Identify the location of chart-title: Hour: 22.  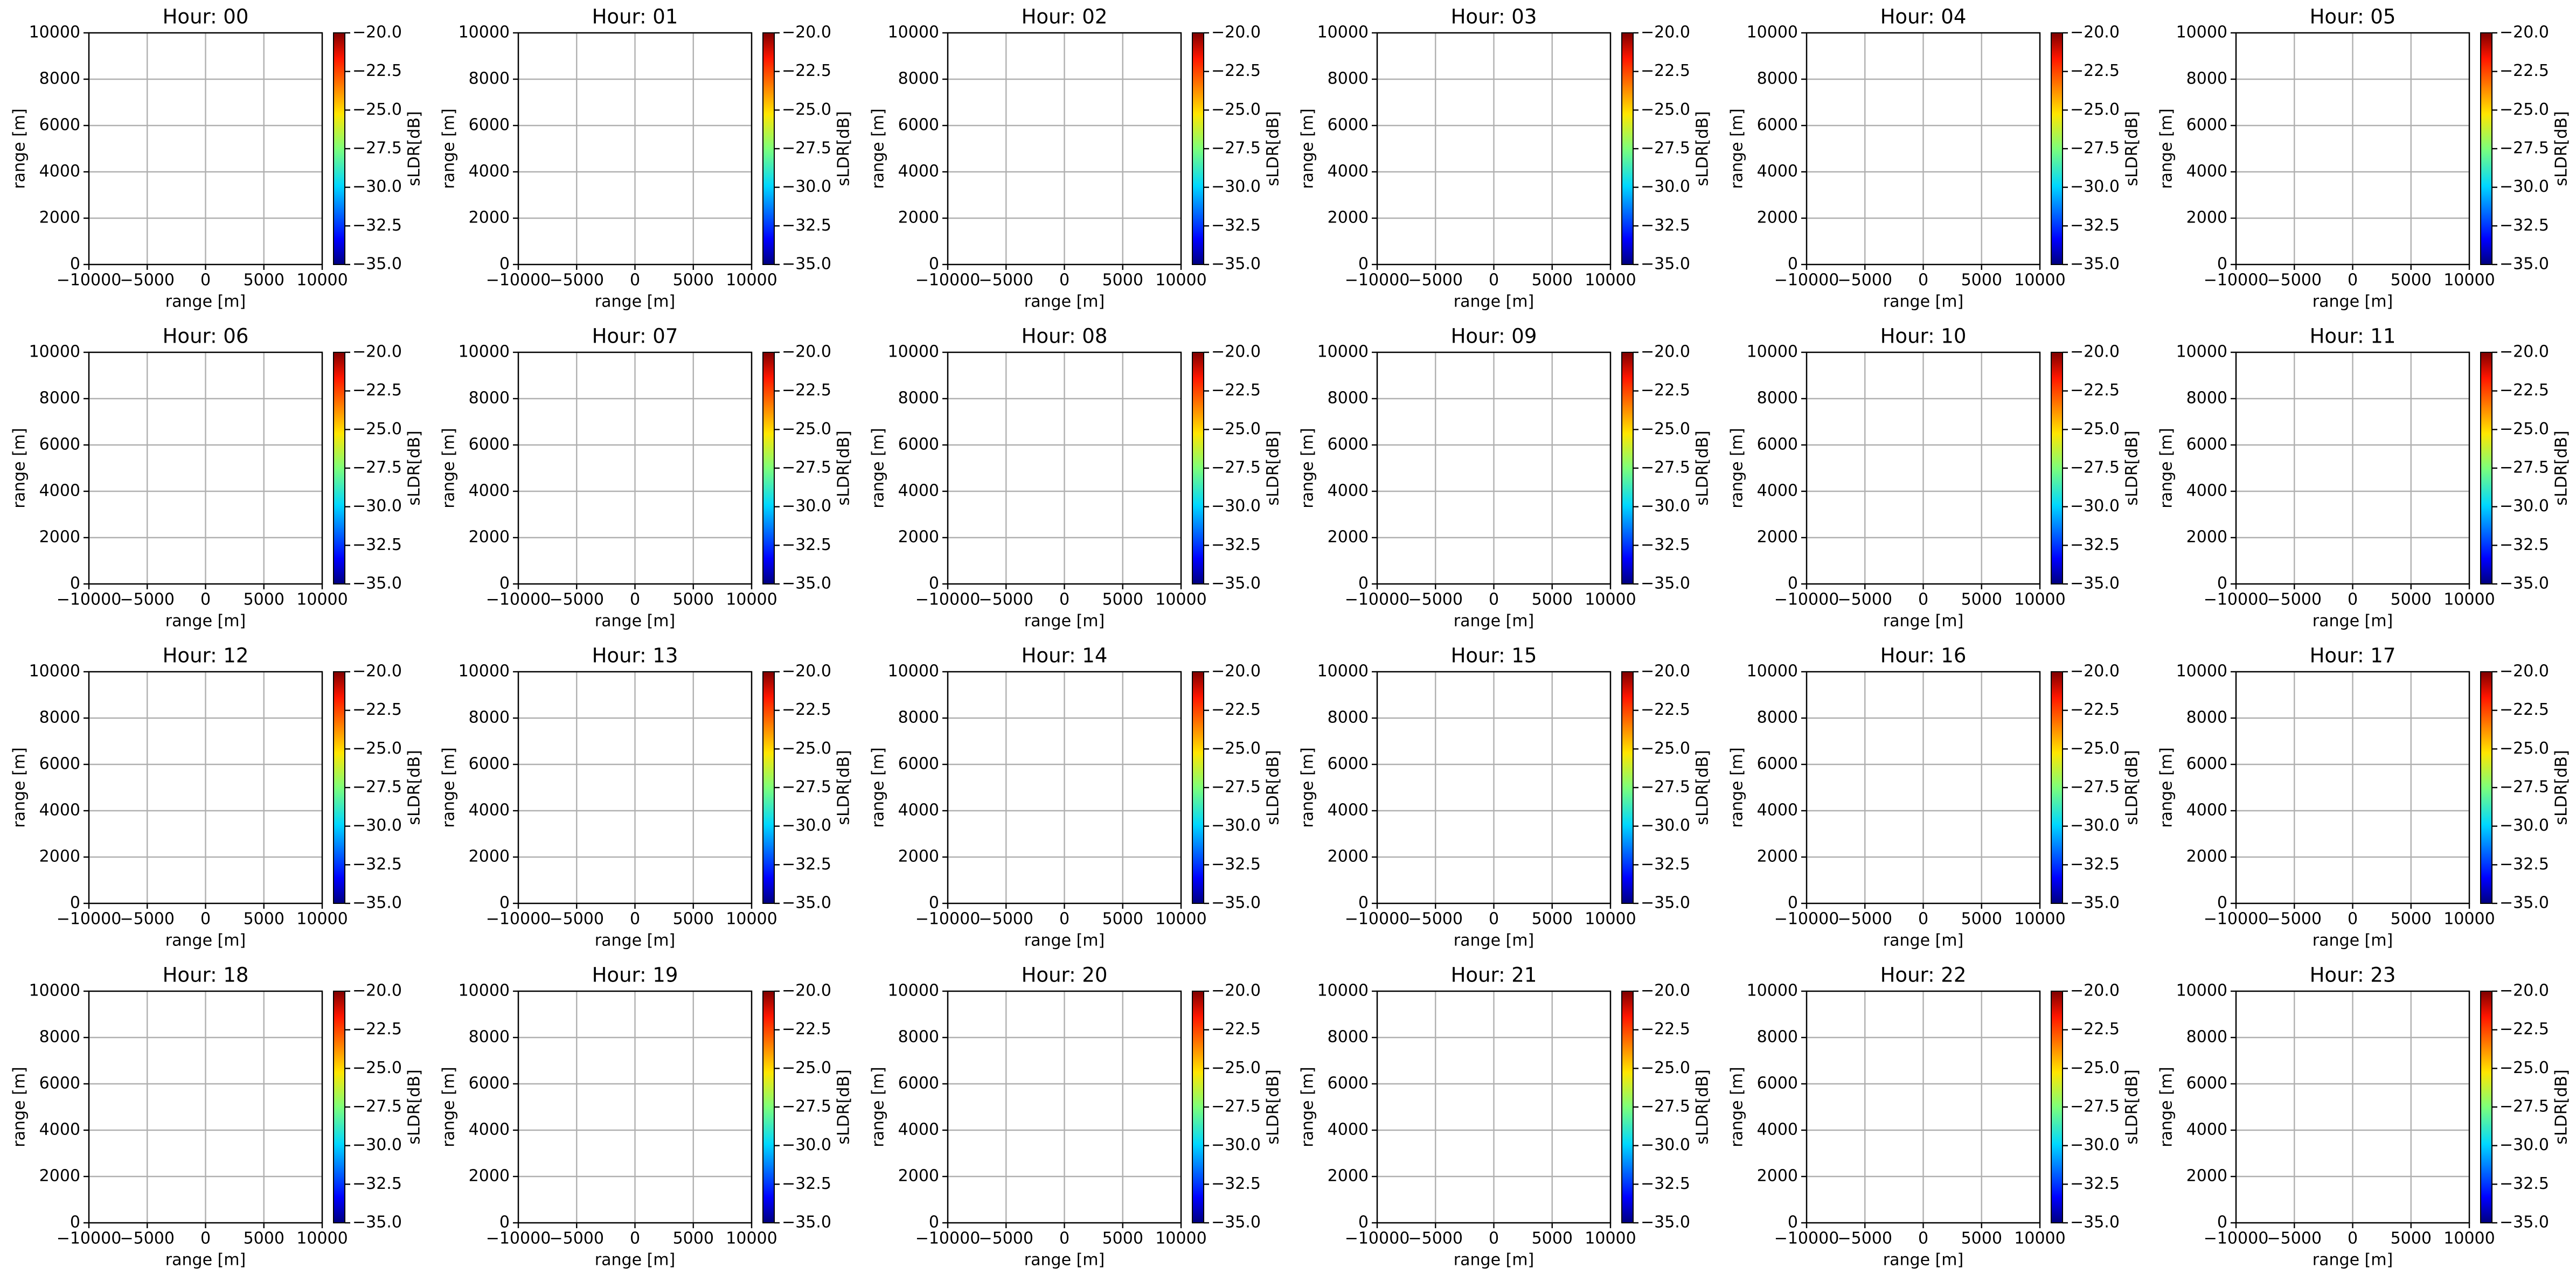
(1923, 976).